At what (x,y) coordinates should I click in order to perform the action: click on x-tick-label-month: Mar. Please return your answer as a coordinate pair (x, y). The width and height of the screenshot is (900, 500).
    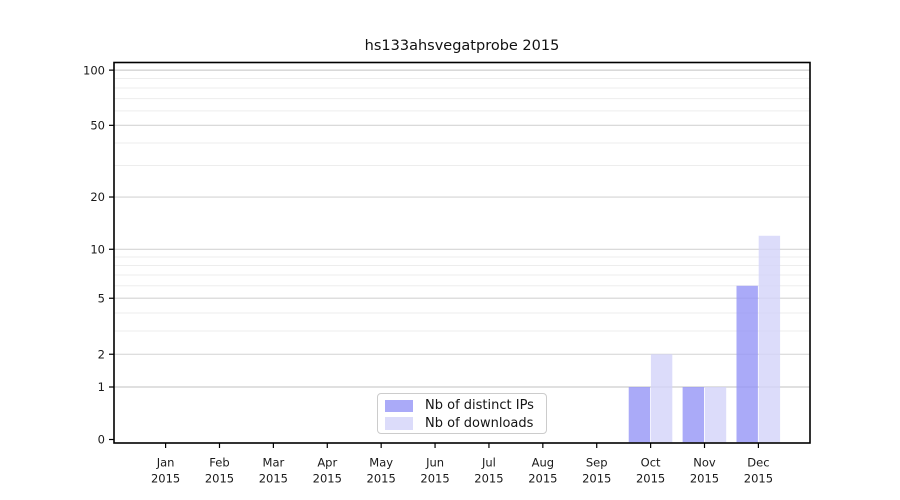
    Looking at the image, I should click on (274, 463).